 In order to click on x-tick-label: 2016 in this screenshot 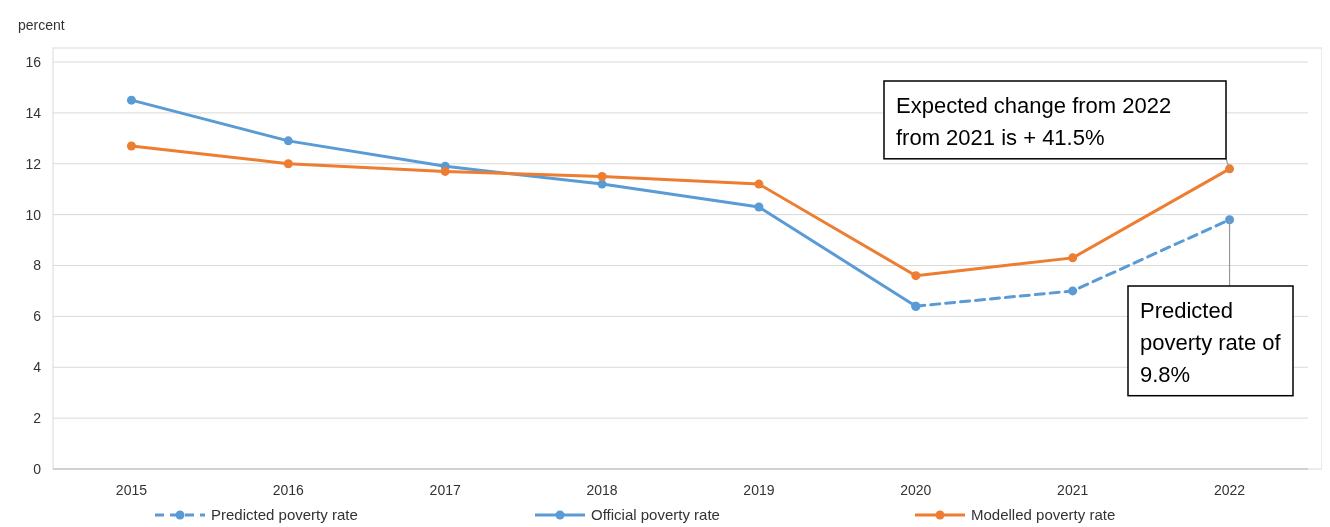, I will do `click(288, 490)`.